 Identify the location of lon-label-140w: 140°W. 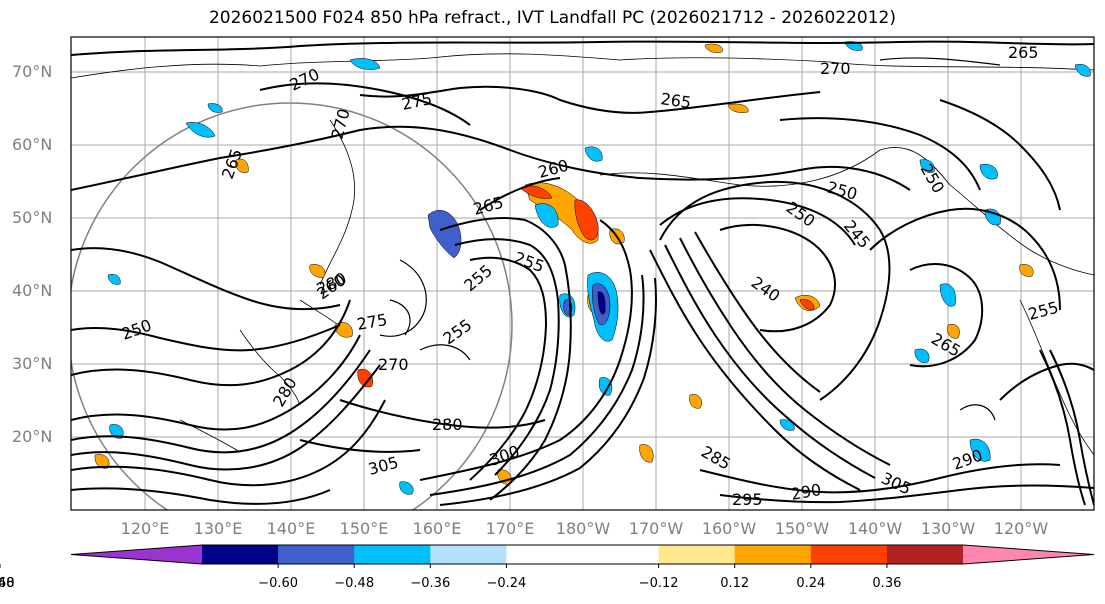
(875, 528).